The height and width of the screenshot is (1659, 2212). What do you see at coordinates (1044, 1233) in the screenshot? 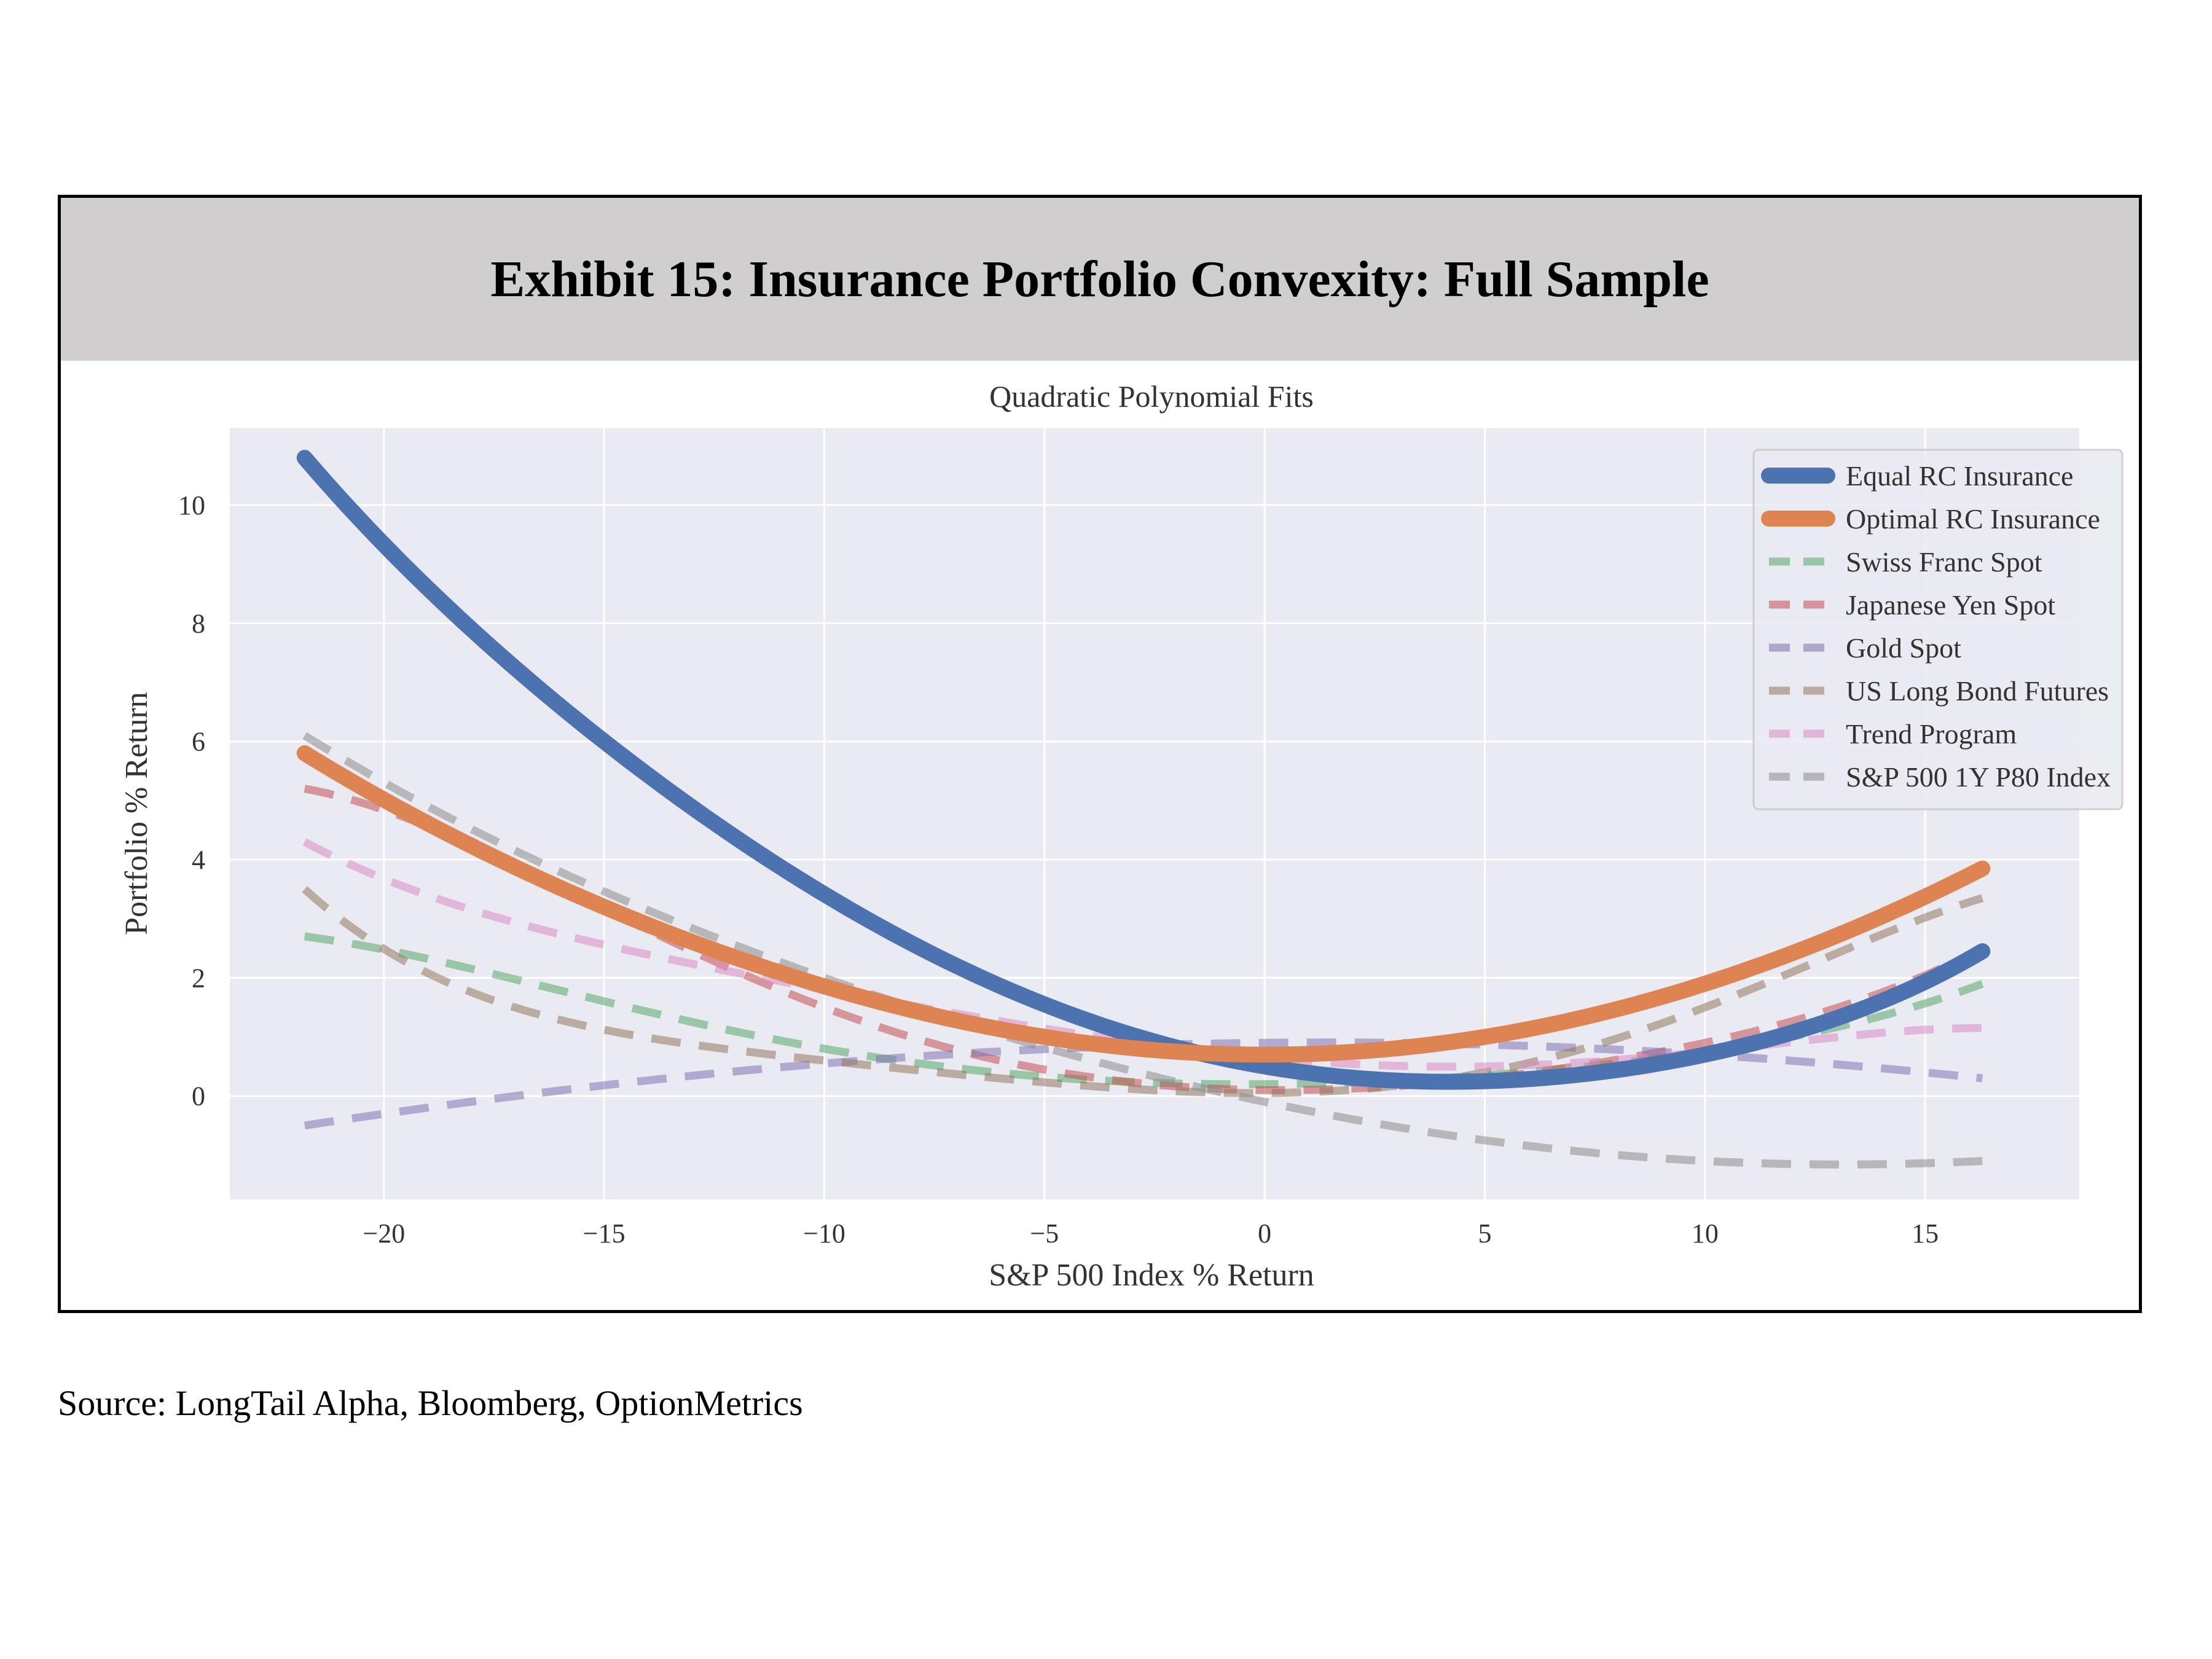
I see `x-tick-label: −5` at bounding box center [1044, 1233].